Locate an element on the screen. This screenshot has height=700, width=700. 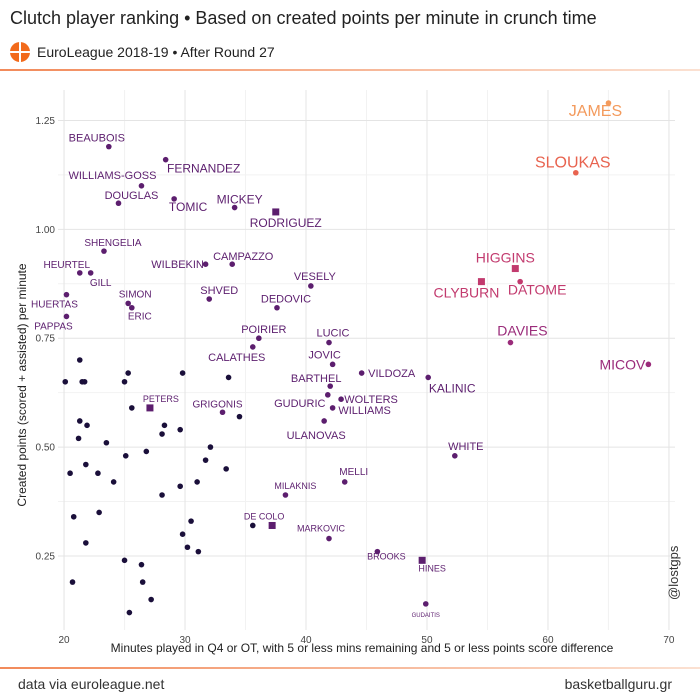
y-tick-label: 0.50 is located at coordinates (46, 448).